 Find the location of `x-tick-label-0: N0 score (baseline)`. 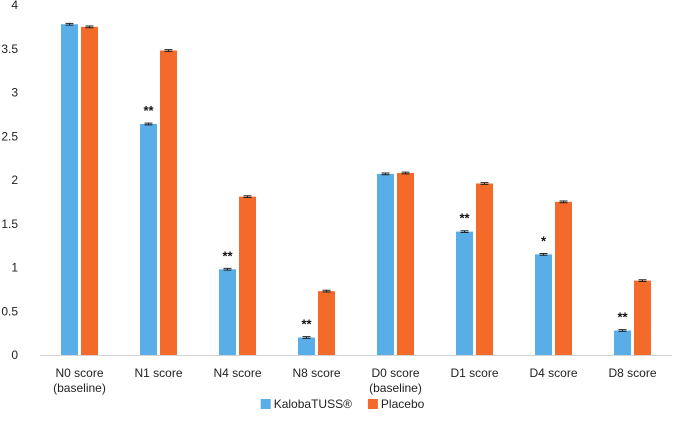

x-tick-label-0: N0 score (baseline) is located at coordinates (79, 380).